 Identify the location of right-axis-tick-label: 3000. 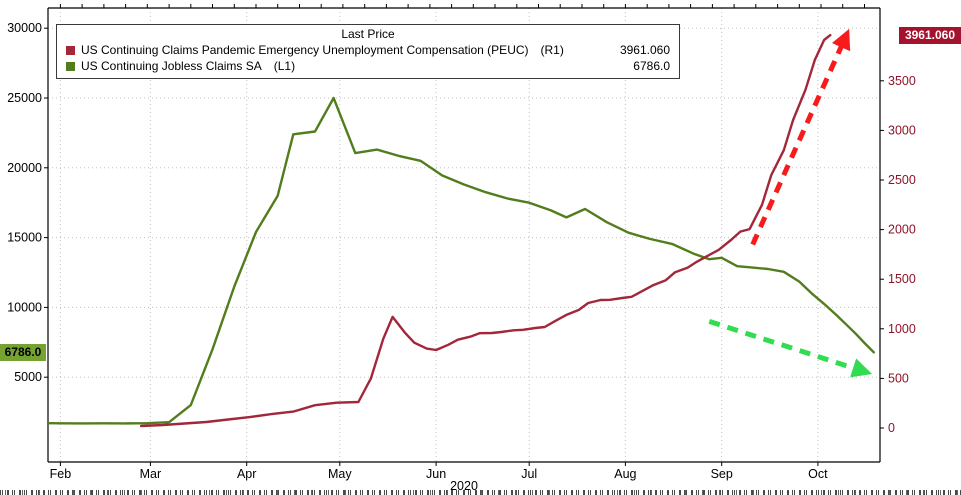
(902, 130).